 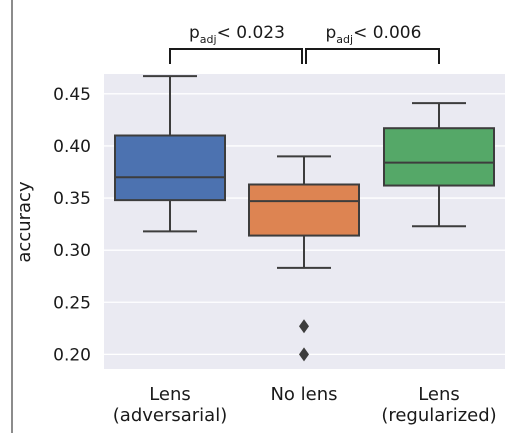 What do you see at coordinates (251, 33) in the screenshot?
I see `p-value-text: < 0.023` at bounding box center [251, 33].